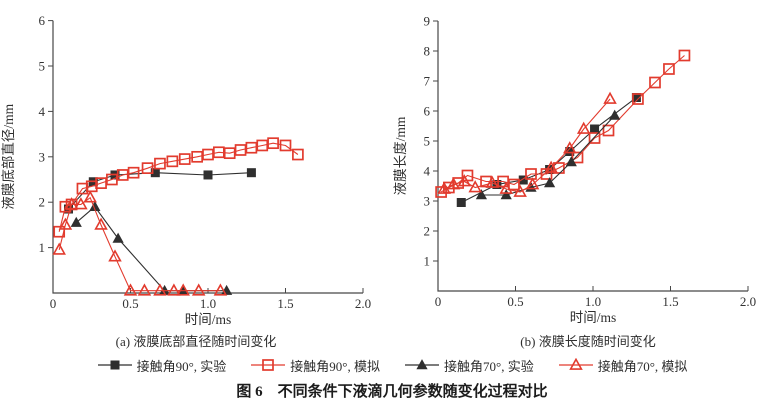  I want to click on legend-label: 接触角90°, 实验, so click(181, 366).